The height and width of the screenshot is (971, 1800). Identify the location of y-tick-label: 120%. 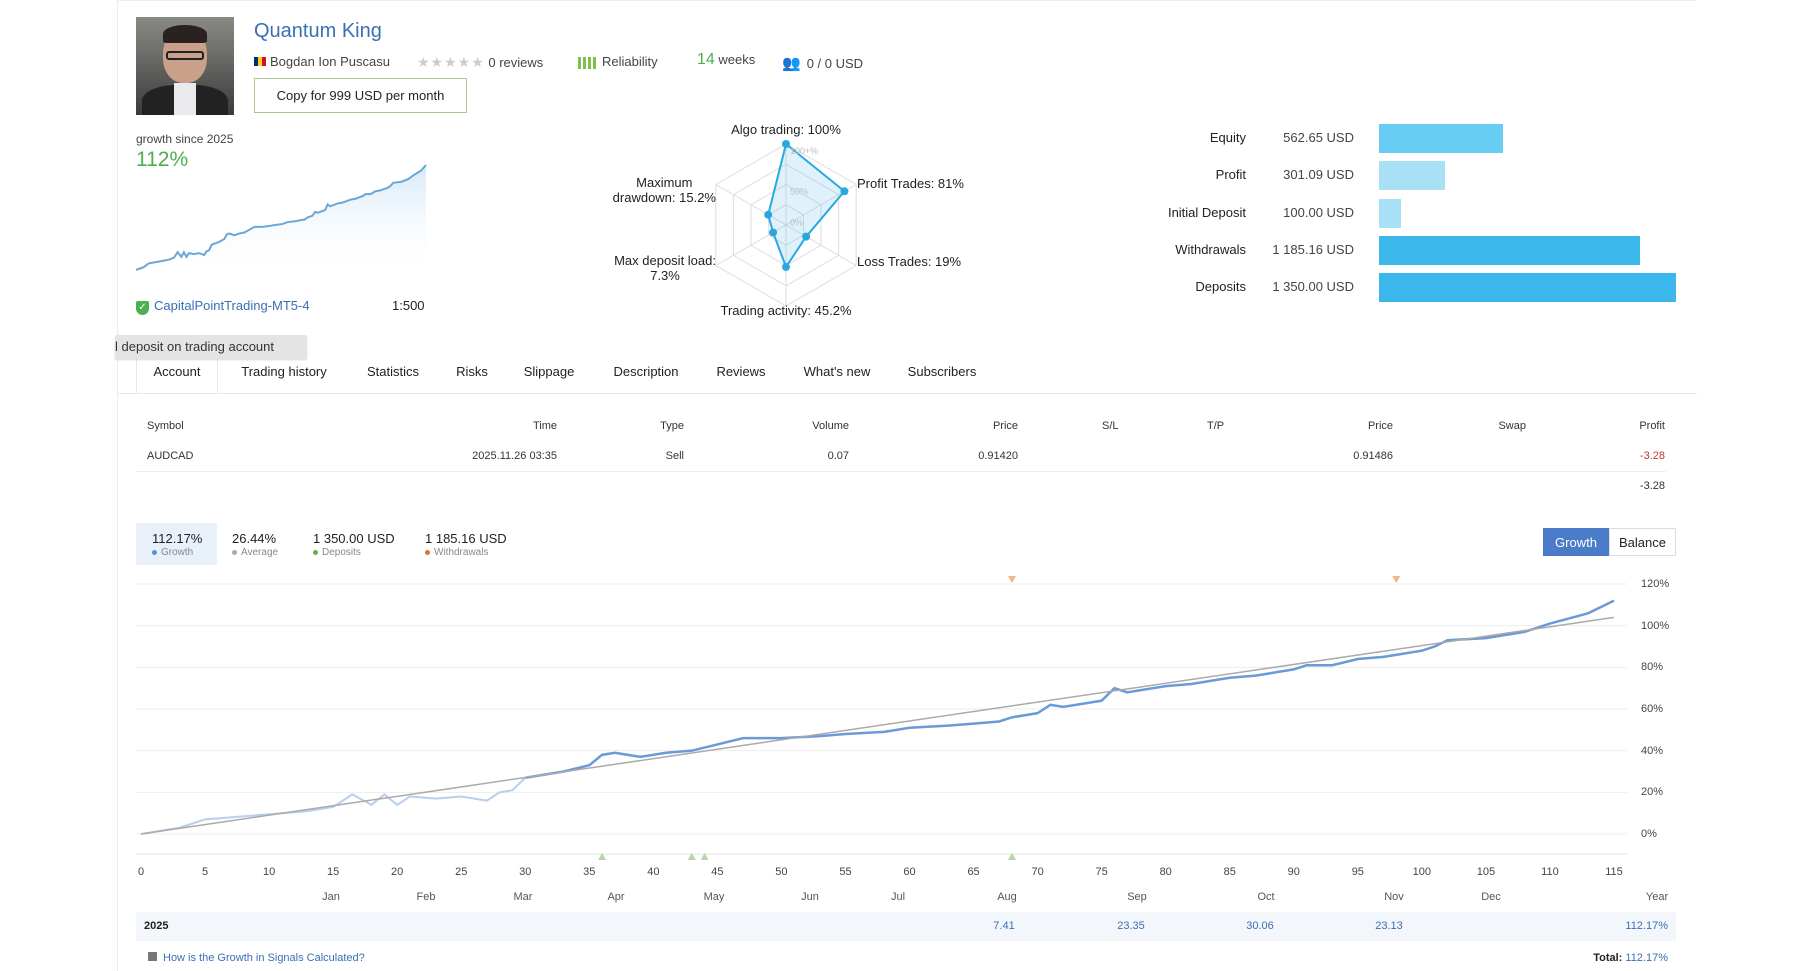
(1655, 584).